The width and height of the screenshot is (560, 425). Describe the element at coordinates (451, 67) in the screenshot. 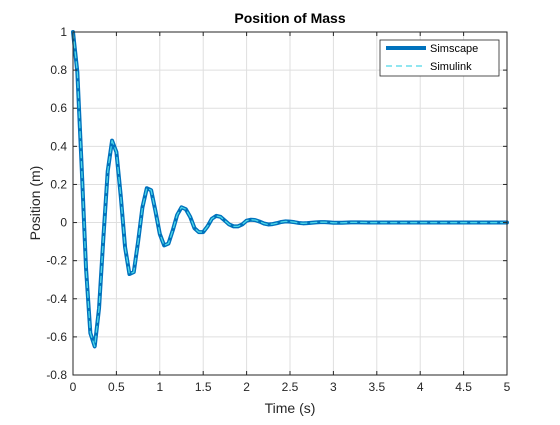

I see `legend-label-simulink: Simulink` at that location.